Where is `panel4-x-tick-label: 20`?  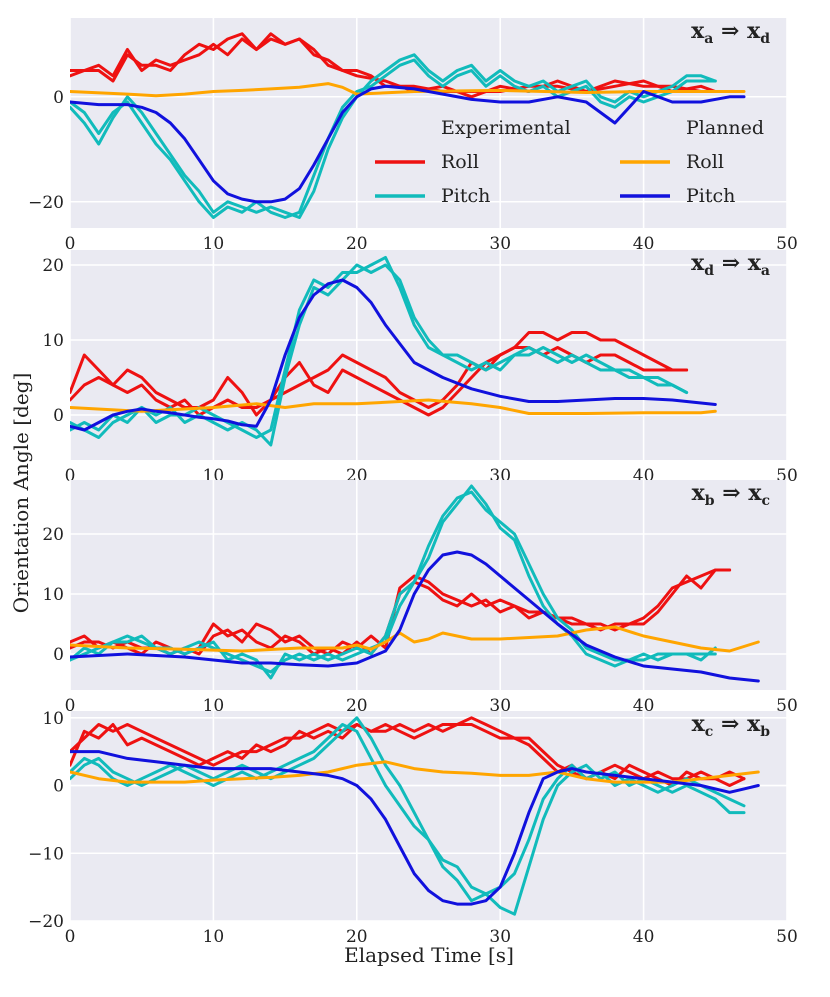
panel4-x-tick-label: 20 is located at coordinates (357, 937).